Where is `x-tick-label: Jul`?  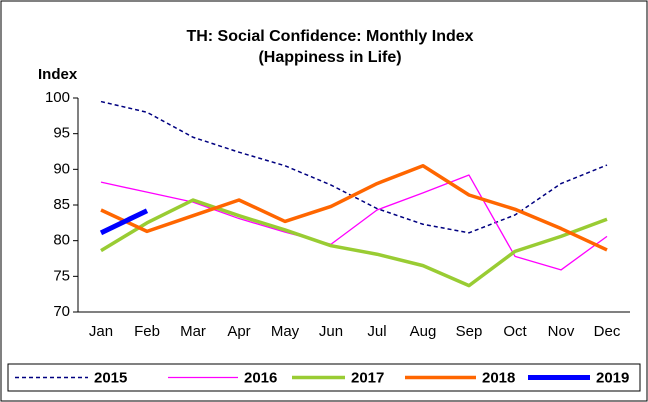
x-tick-label: Jul is located at coordinates (376, 331).